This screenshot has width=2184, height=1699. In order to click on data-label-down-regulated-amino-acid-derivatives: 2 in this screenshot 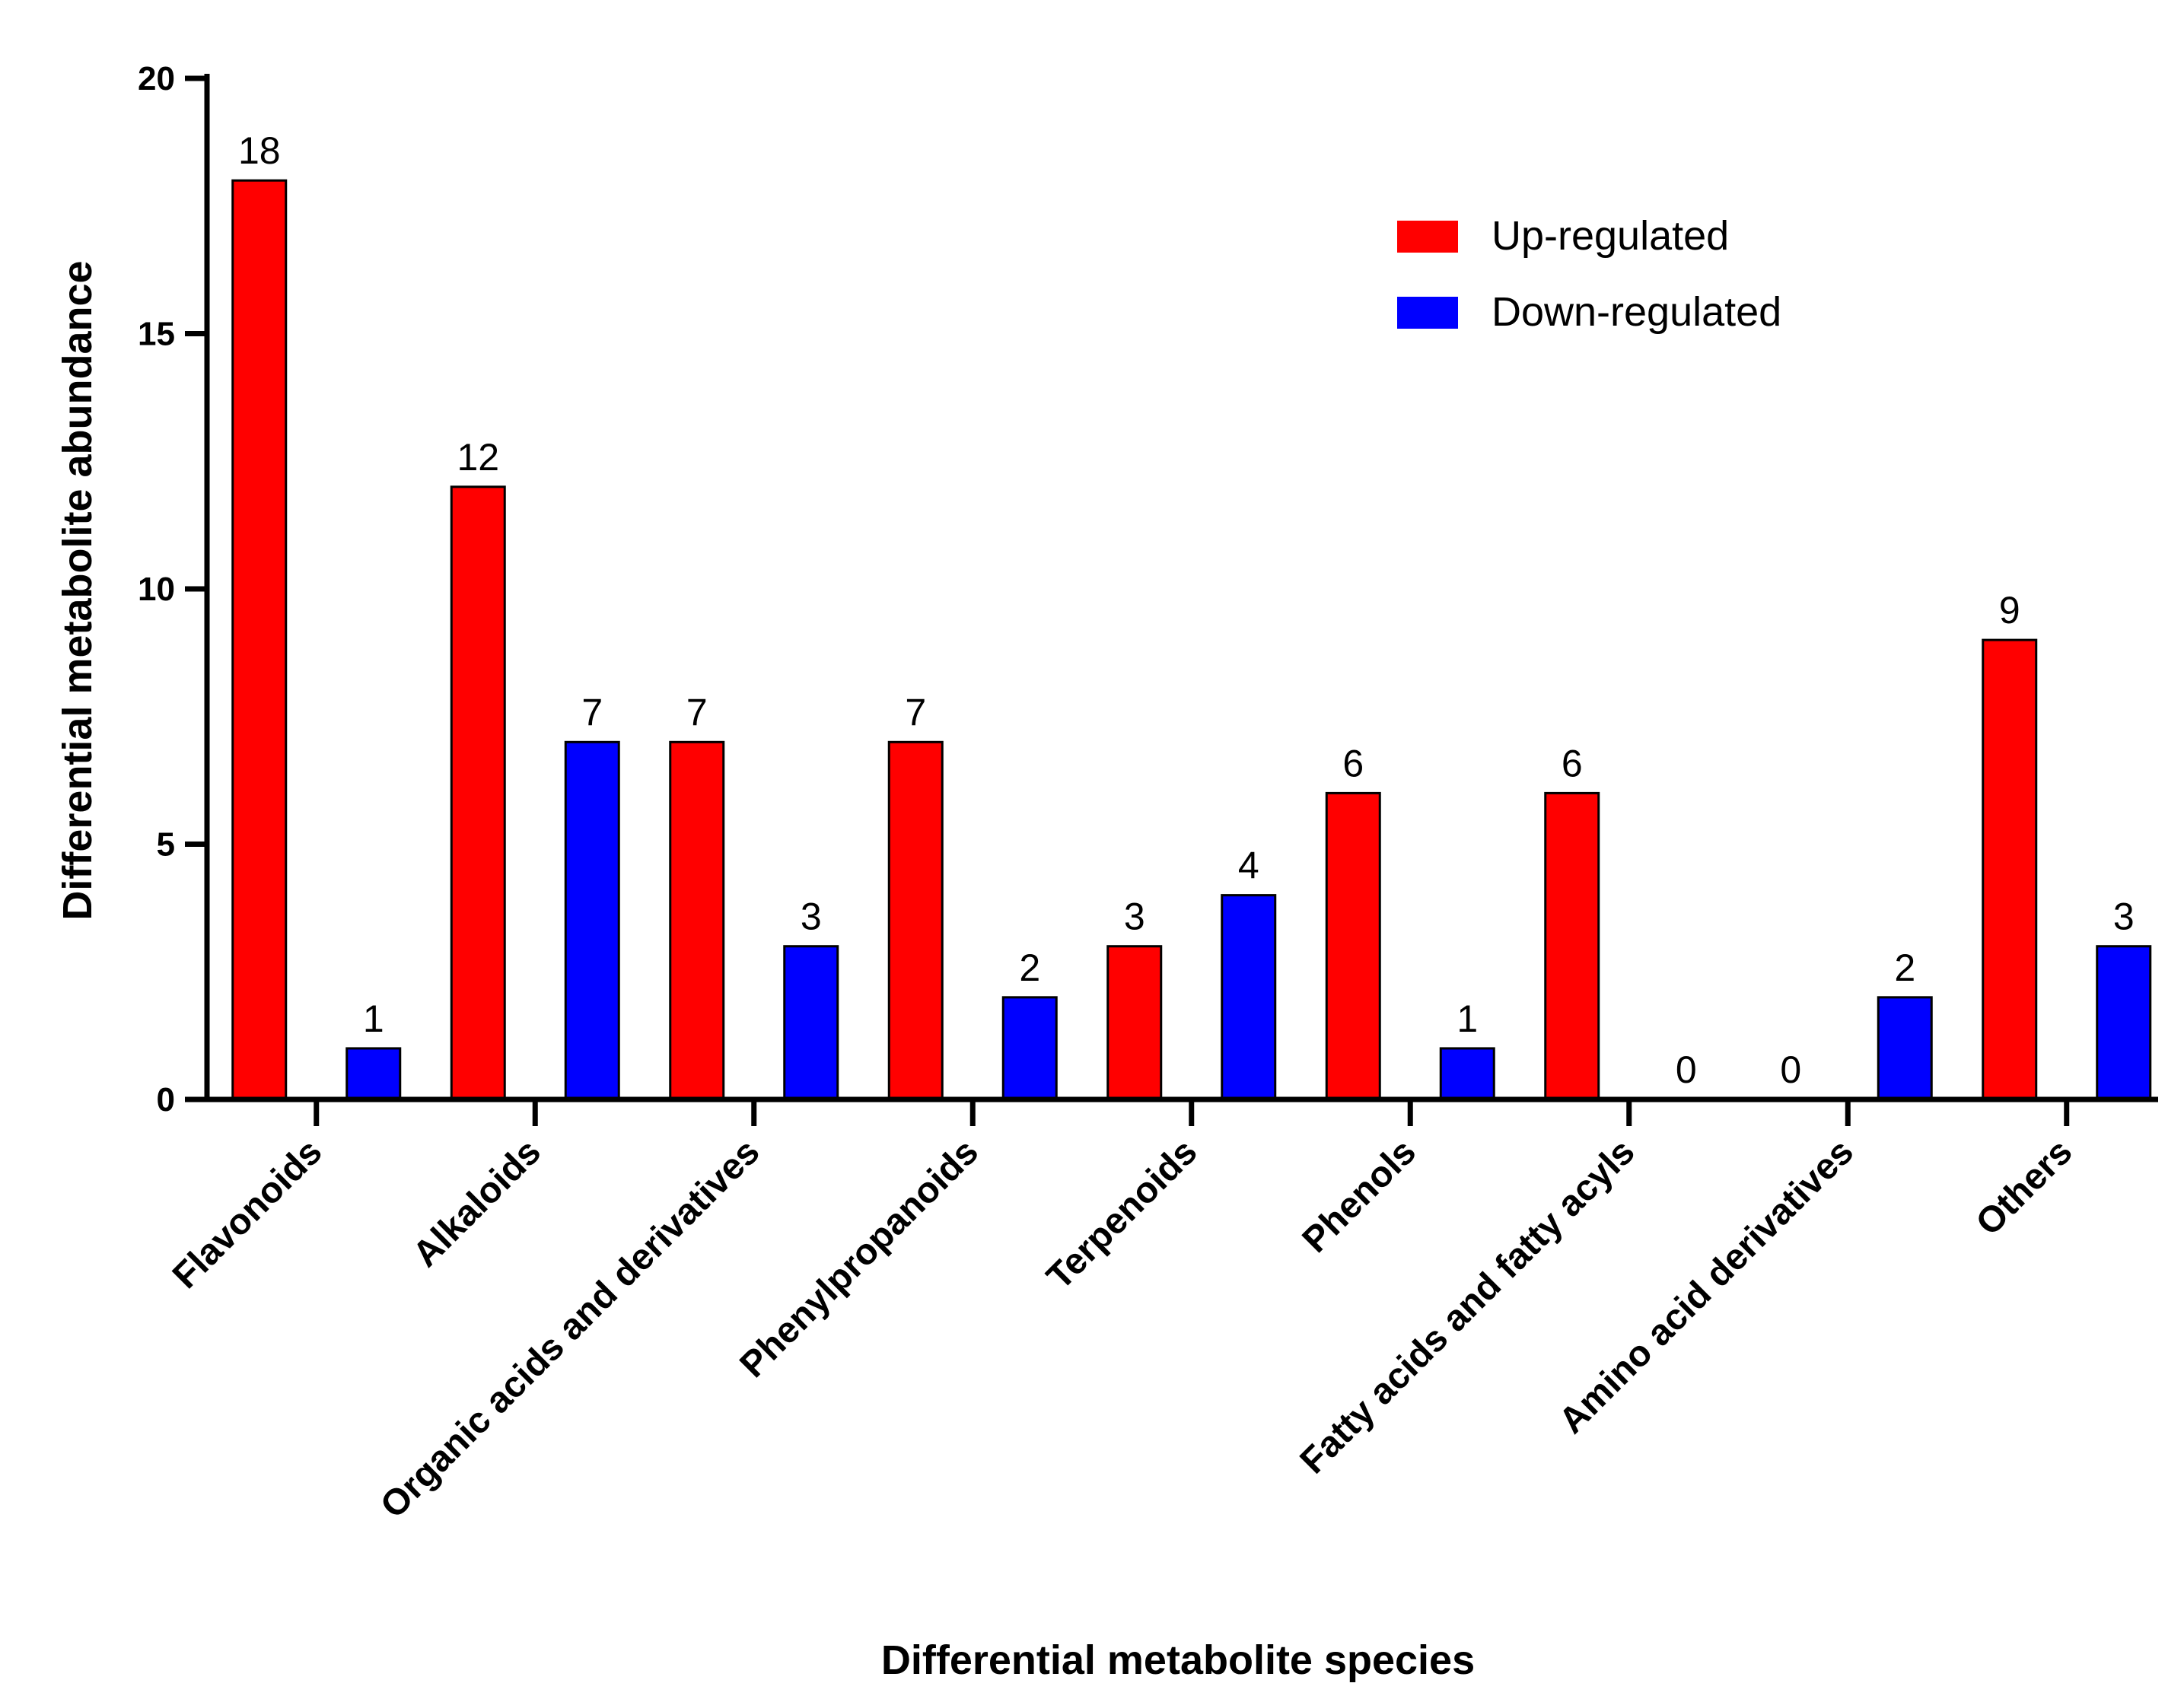, I will do `click(1905, 968)`.